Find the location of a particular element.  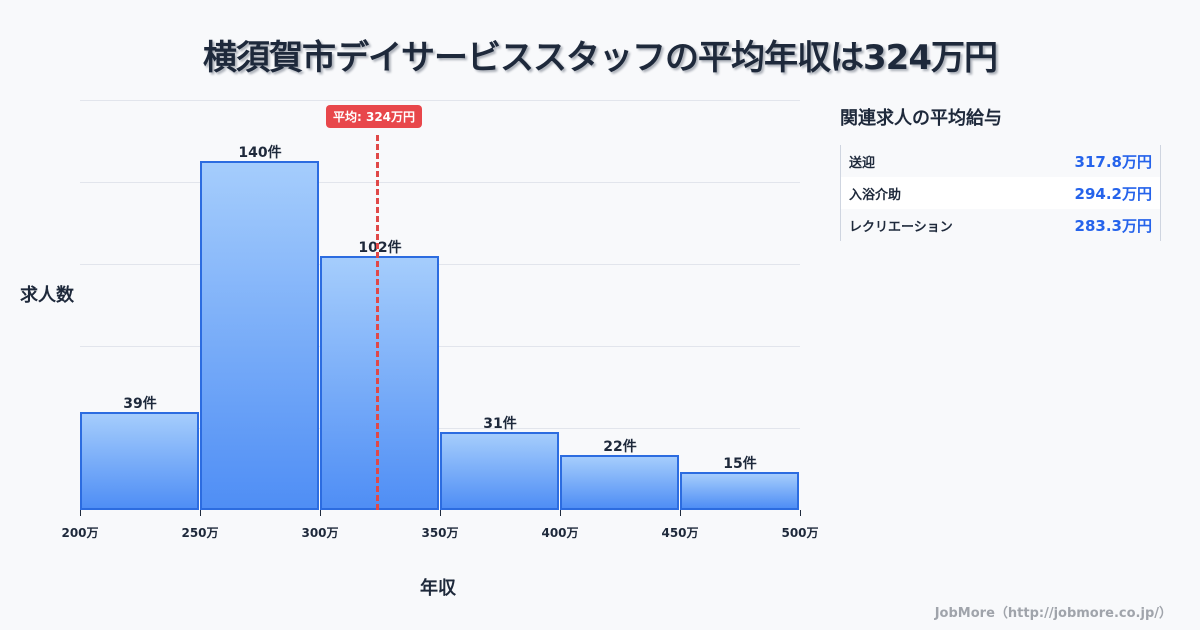

bar-value-label: 102件 is located at coordinates (380, 248).